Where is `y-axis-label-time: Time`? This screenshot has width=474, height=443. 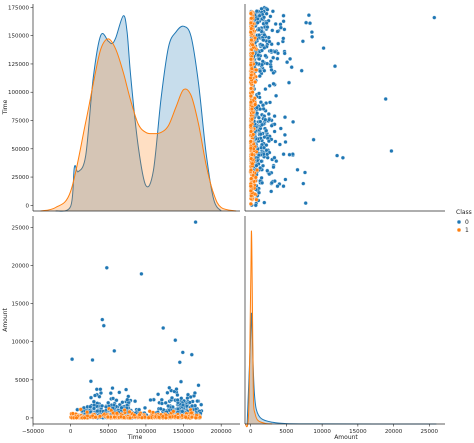 y-axis-label-time: Time is located at coordinates (5, 107).